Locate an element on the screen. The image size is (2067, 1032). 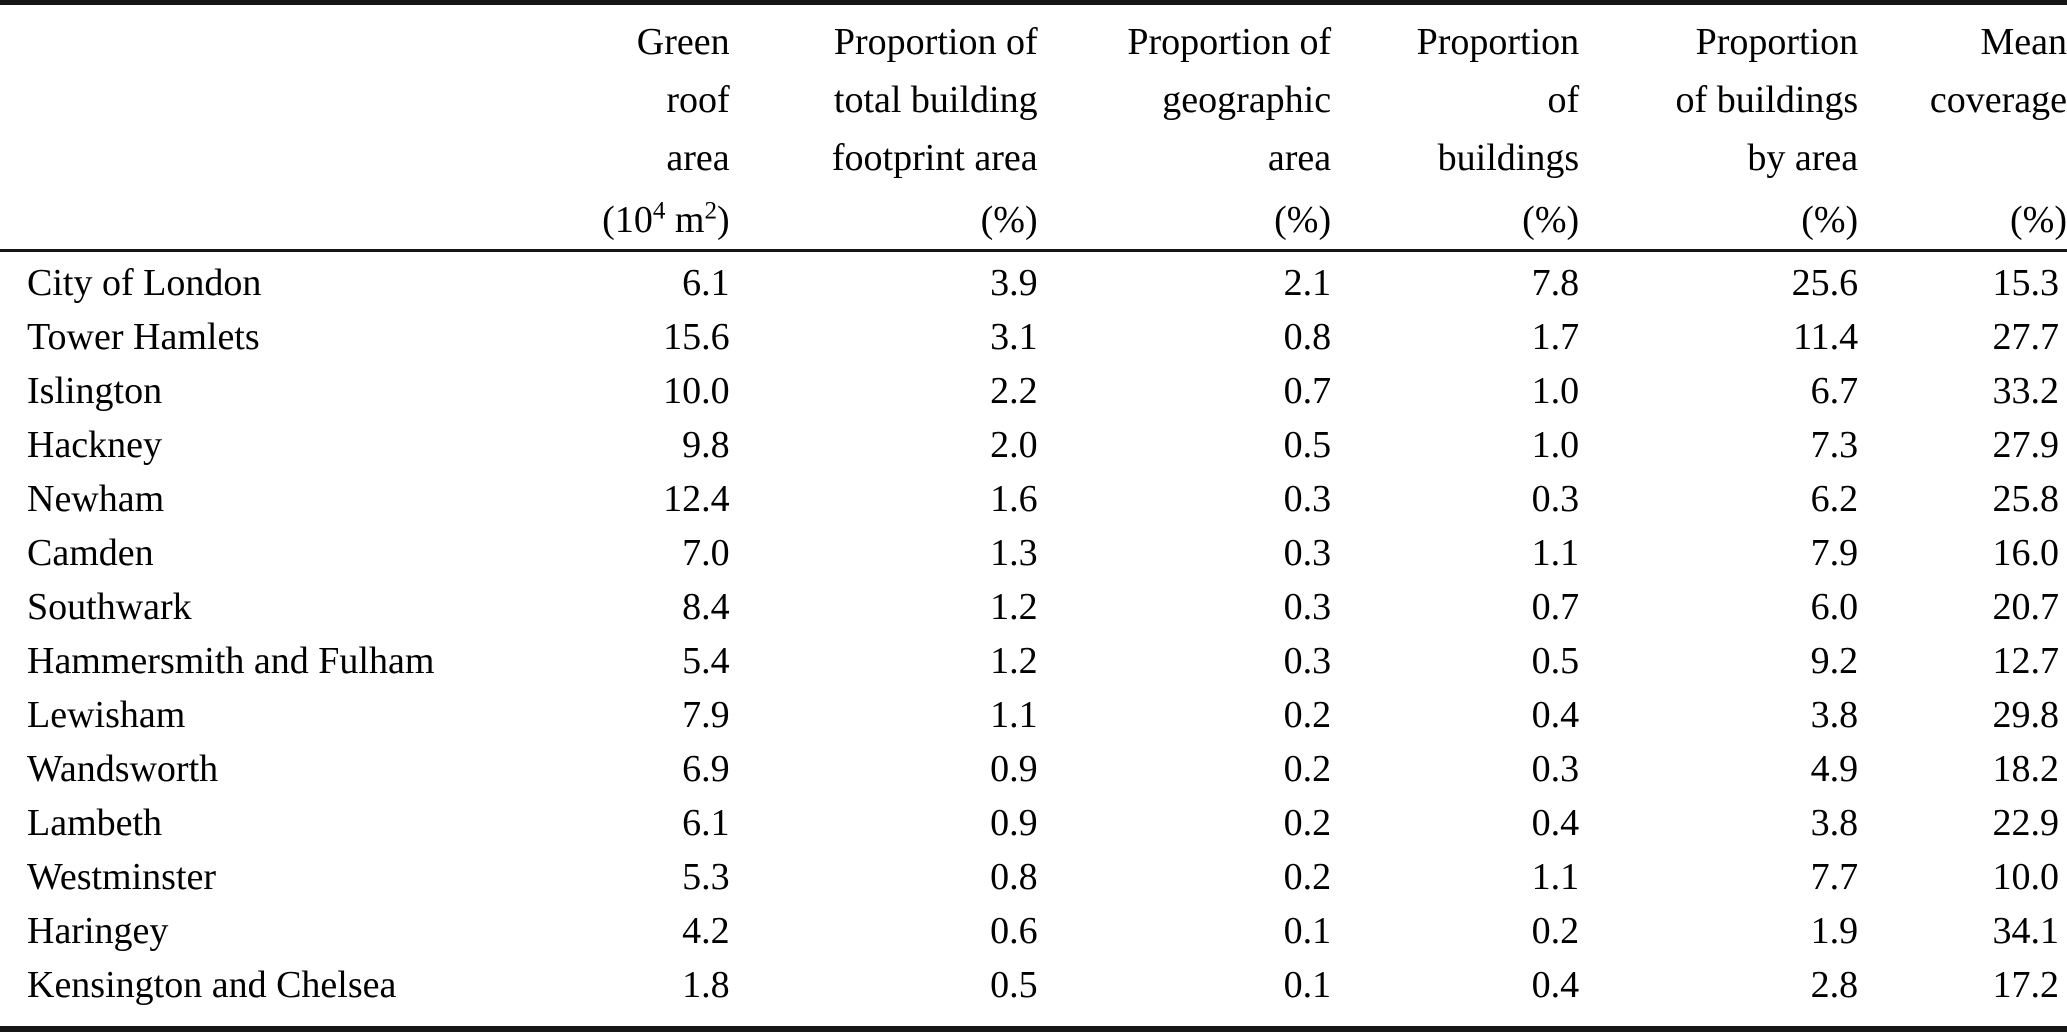
header-line: geographic is located at coordinates (1247, 100).